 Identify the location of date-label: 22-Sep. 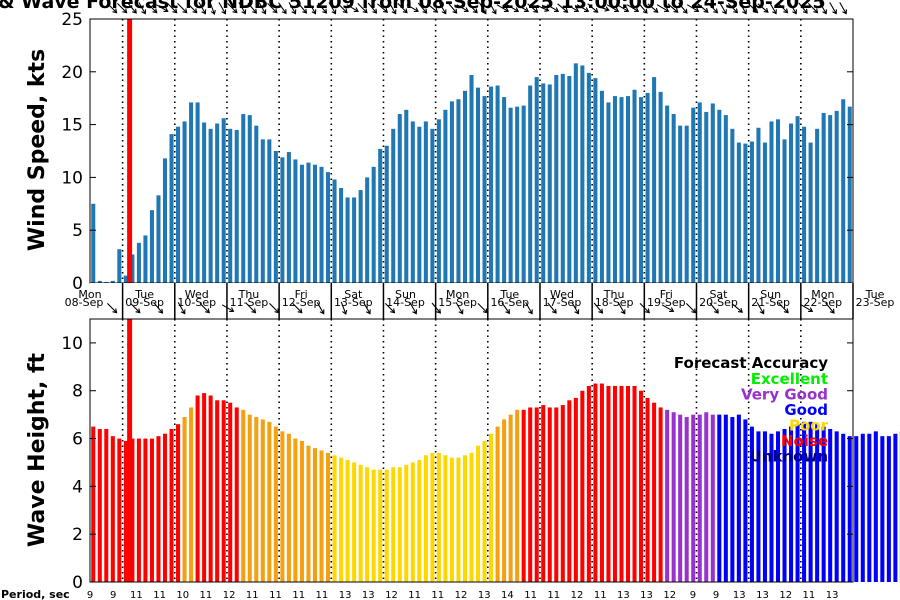
(822, 302).